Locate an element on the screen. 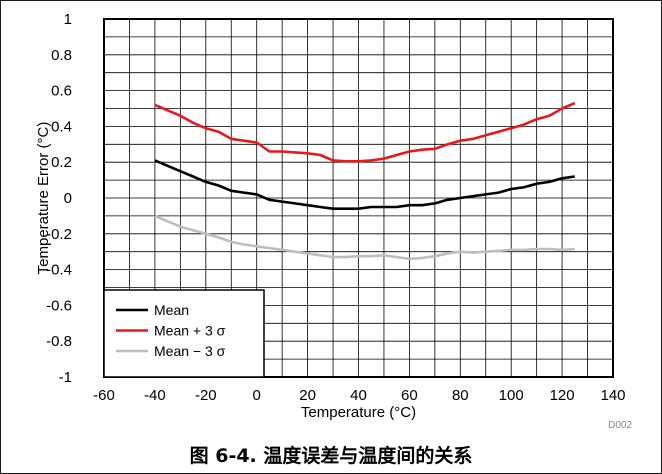 This screenshot has width=662, height=474. figure-code: D002 is located at coordinates (620, 425).